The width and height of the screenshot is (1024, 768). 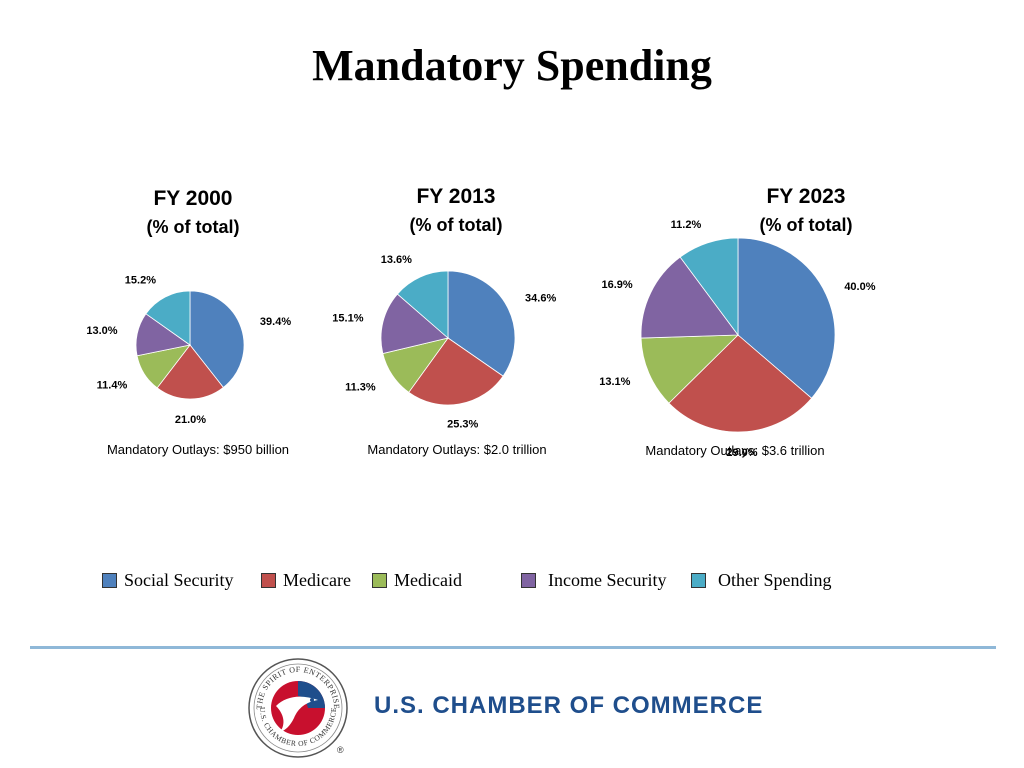 What do you see at coordinates (428, 580) in the screenshot?
I see `legend-label: Medicaid` at bounding box center [428, 580].